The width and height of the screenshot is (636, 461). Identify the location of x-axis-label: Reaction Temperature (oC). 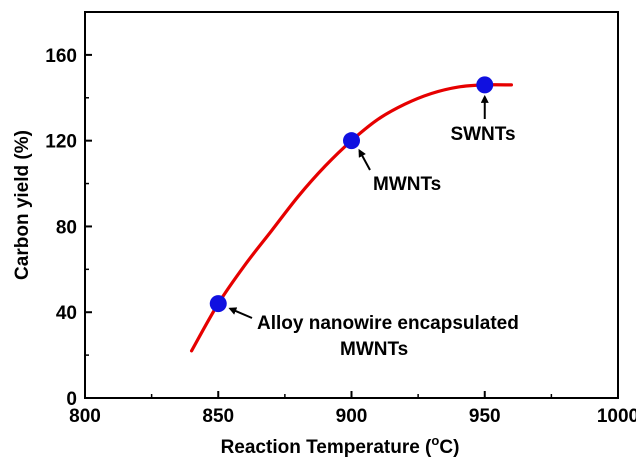
(340, 445).